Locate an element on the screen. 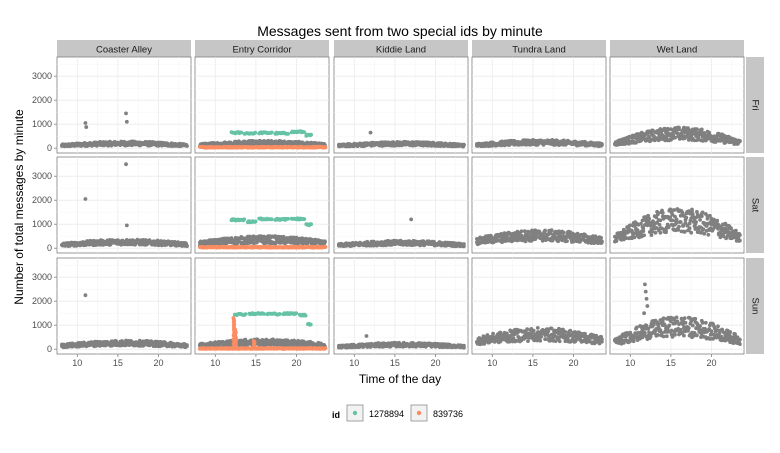 This screenshot has height=453, width=780. strip-label: Sun is located at coordinates (754, 306).